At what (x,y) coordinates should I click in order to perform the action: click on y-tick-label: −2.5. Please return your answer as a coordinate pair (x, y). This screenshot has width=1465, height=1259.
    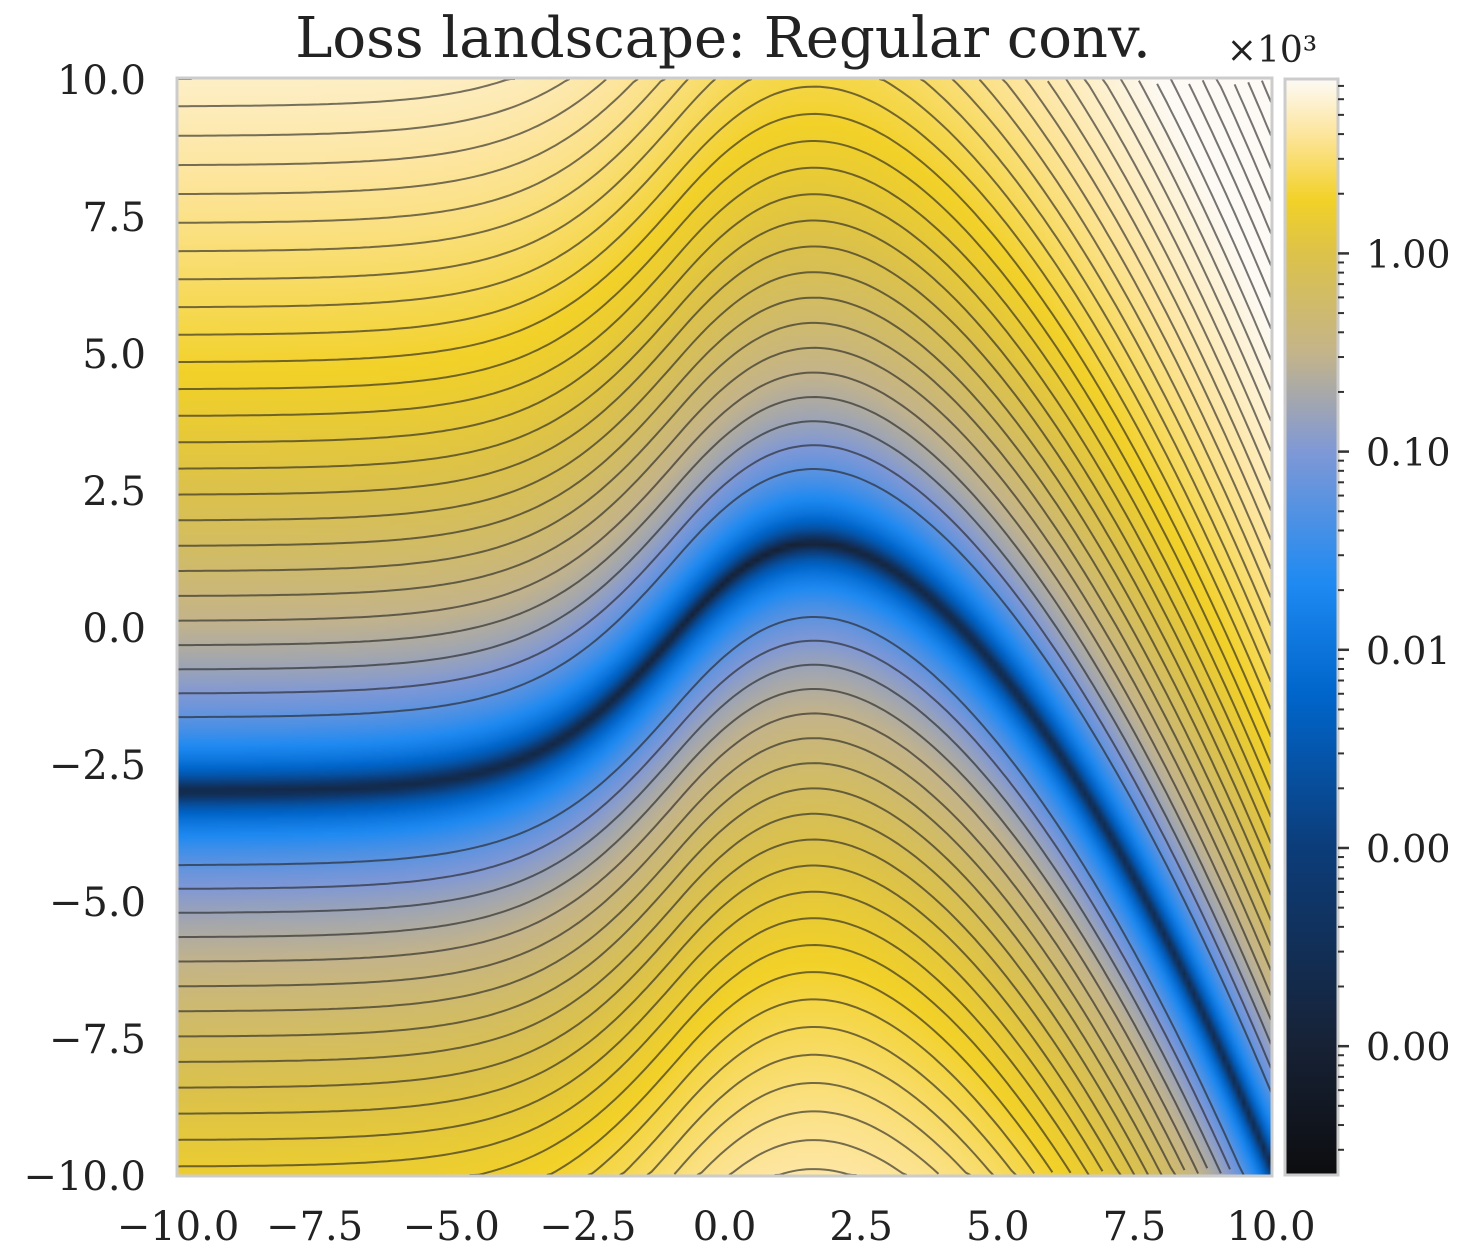
    Looking at the image, I should click on (97, 766).